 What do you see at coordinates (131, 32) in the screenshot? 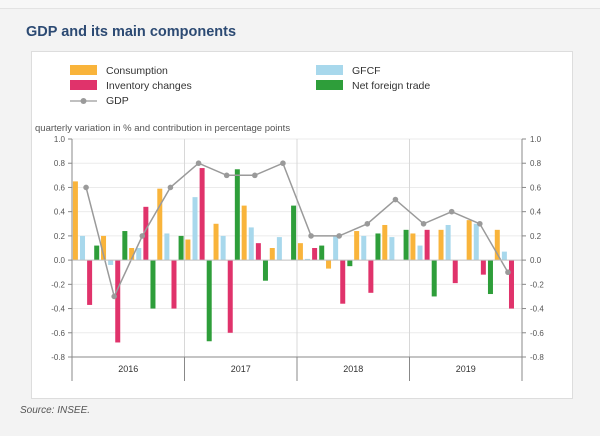
I see `page-title: GDP and its main components` at bounding box center [131, 32].